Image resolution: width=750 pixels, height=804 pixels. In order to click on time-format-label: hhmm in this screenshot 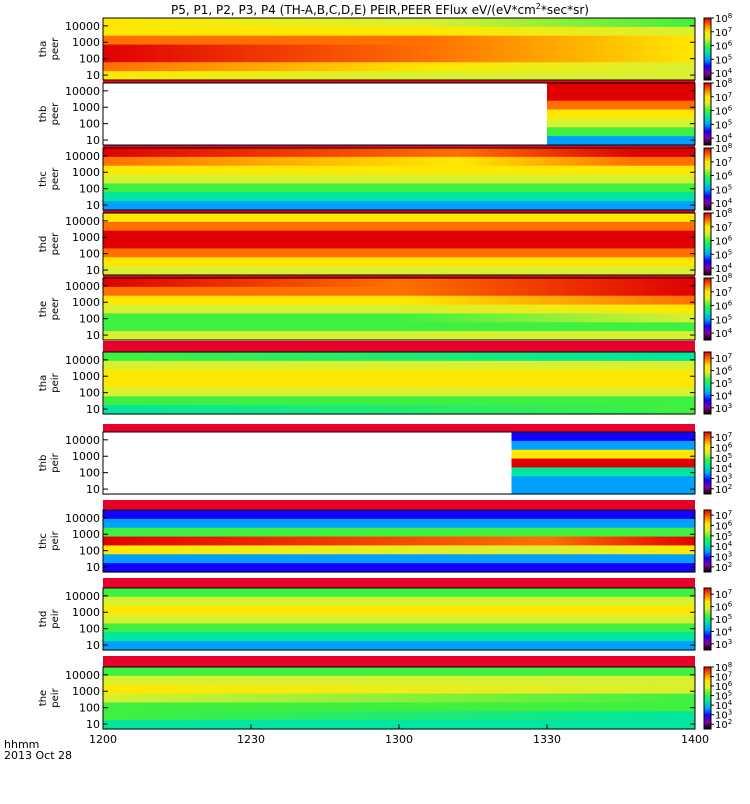, I will do `click(21, 744)`.